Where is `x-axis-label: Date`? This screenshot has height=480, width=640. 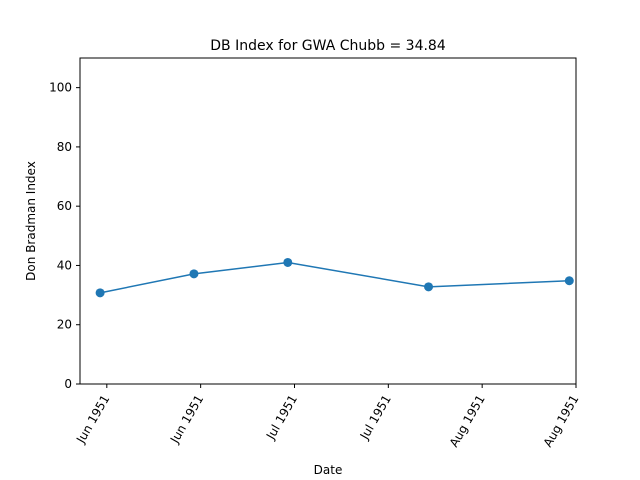
x-axis-label: Date is located at coordinates (328, 470).